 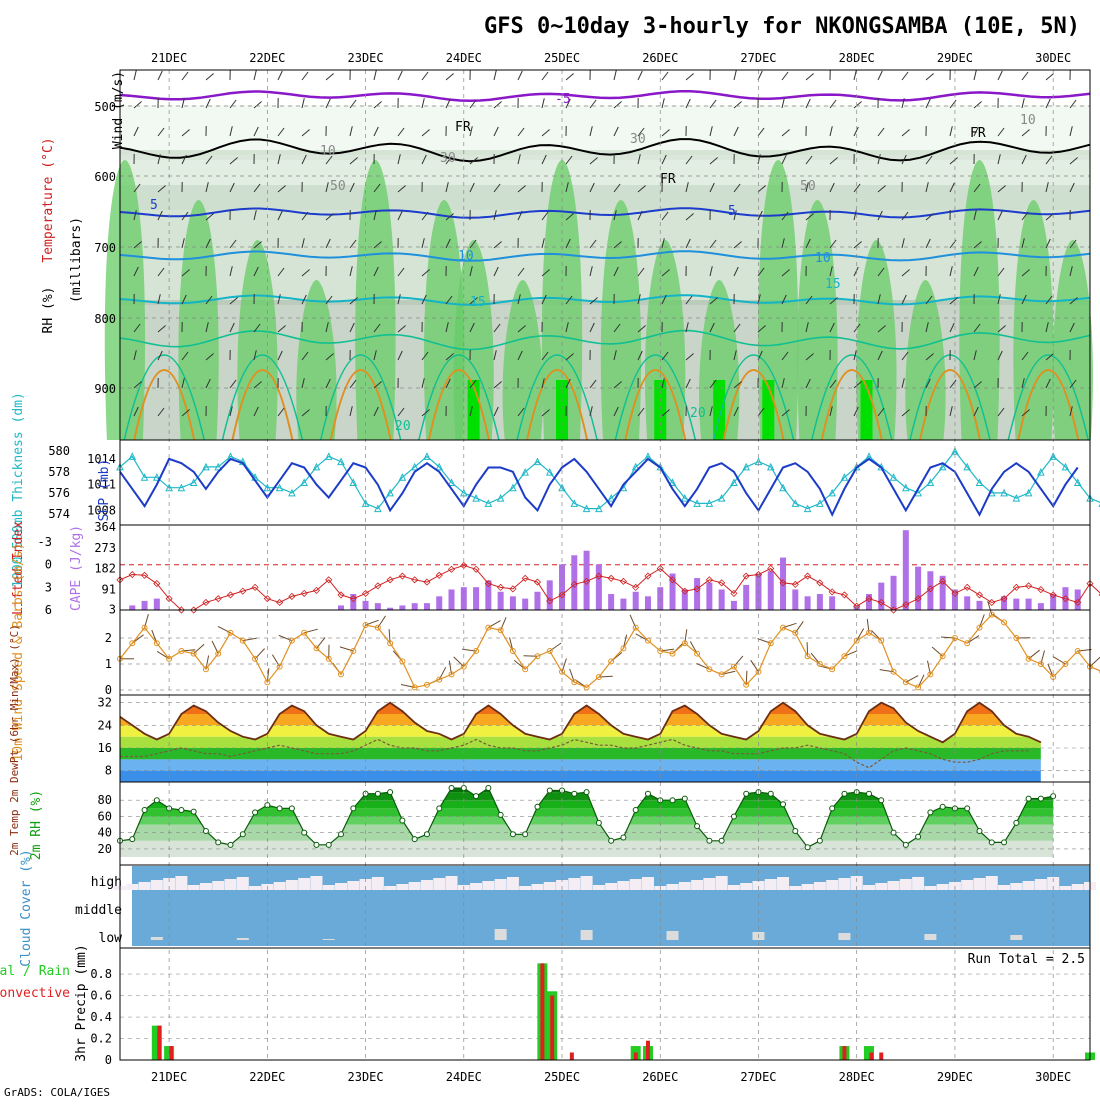 What do you see at coordinates (59, 514) in the screenshot?
I see `thickness-tick-label: 574` at bounding box center [59, 514].